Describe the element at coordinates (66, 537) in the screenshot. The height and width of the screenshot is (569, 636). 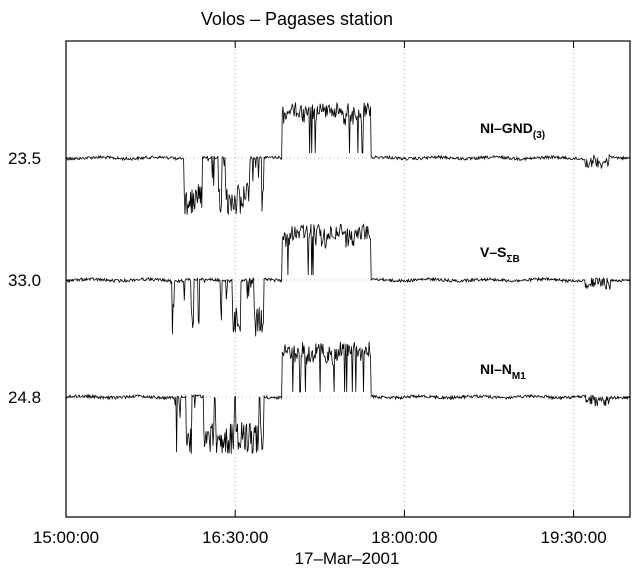
I see `x-tick-label: 15:00:00` at that location.